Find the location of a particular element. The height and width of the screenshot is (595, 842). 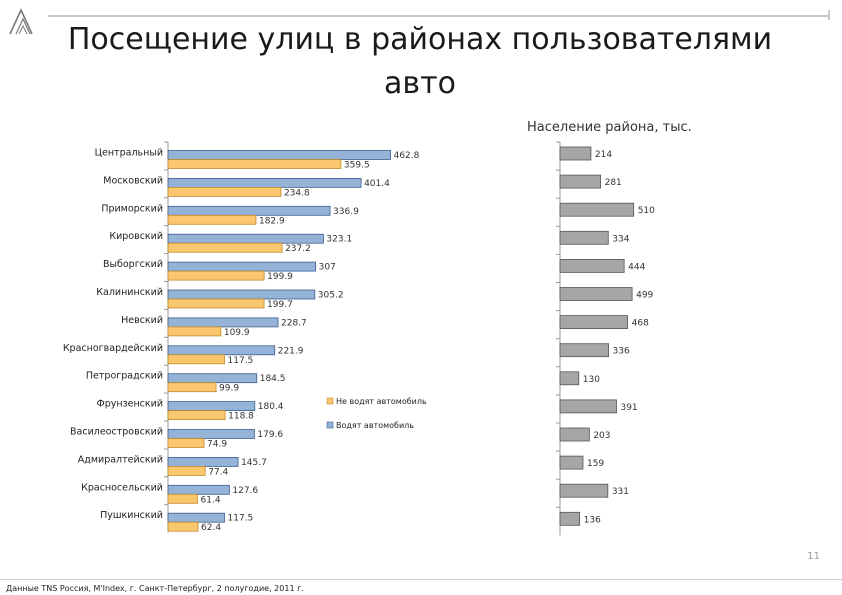

category-label: Красносельский is located at coordinates (122, 487).